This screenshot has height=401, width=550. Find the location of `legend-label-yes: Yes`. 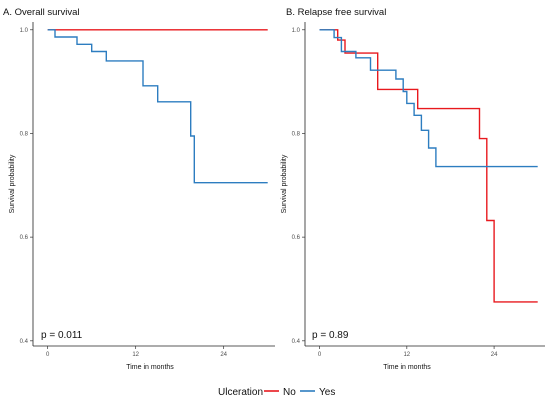

legend-label-yes: Yes is located at coordinates (327, 392).